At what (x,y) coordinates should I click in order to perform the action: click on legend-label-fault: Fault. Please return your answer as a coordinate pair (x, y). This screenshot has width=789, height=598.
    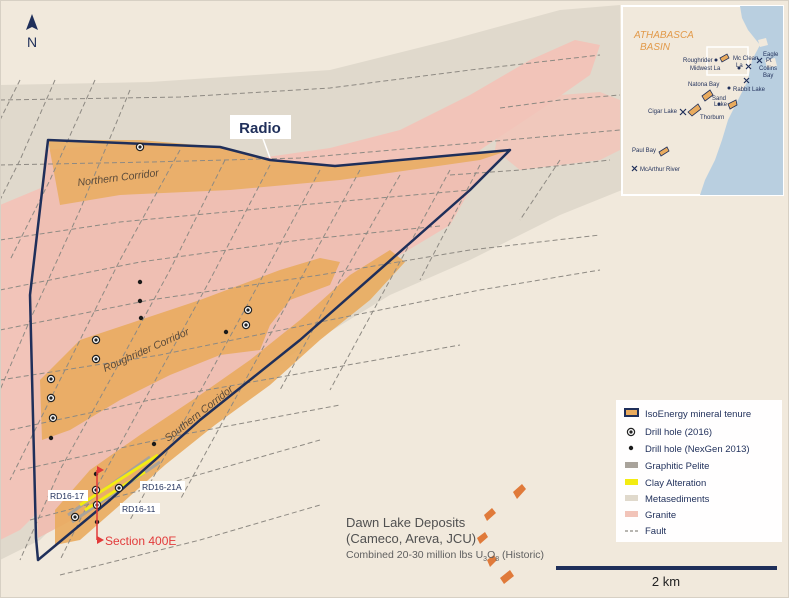
    Looking at the image, I should click on (655, 531).